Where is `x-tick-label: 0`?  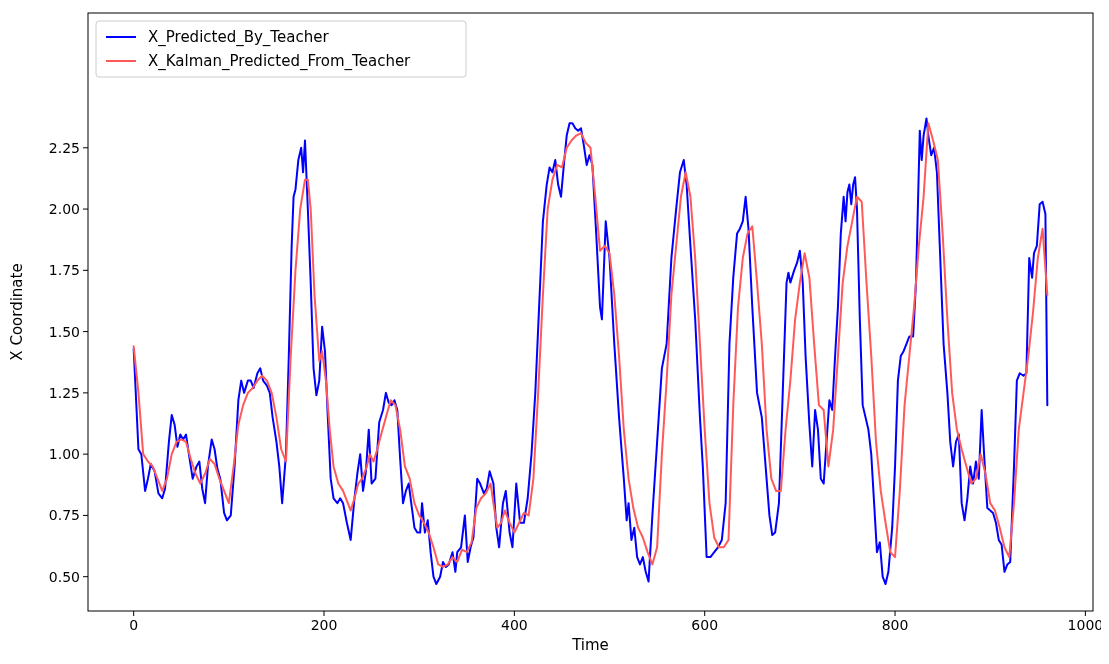
x-tick-label: 0 is located at coordinates (134, 625).